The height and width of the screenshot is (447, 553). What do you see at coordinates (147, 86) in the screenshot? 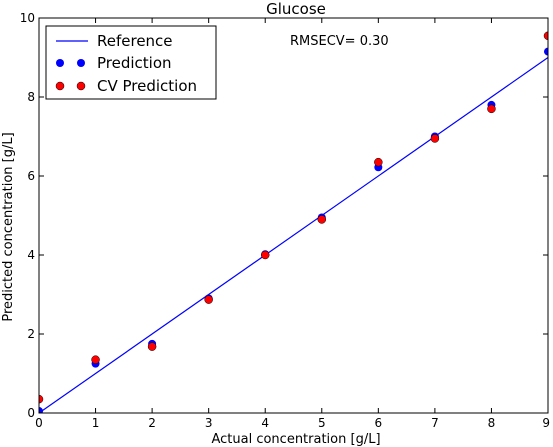
I see `legend-cv-label: CV Prediction` at bounding box center [147, 86].